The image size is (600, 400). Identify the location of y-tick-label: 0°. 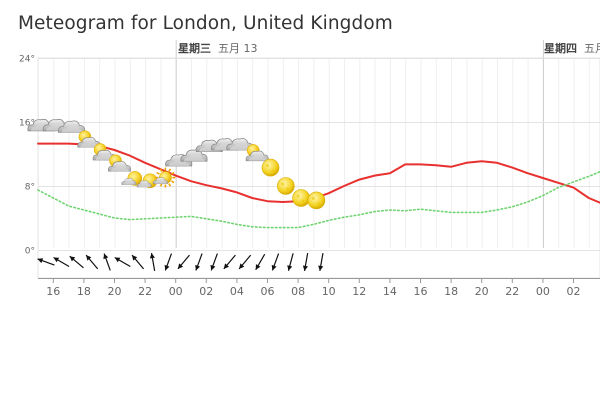
(30, 252).